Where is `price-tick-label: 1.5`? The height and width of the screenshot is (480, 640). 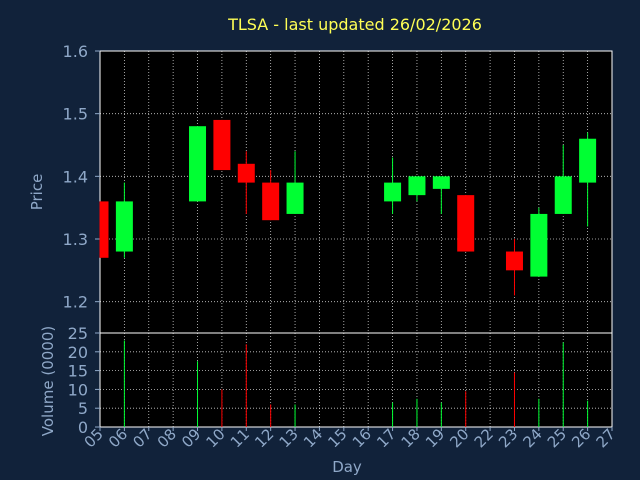
price-tick-label: 1.5 is located at coordinates (75, 114).